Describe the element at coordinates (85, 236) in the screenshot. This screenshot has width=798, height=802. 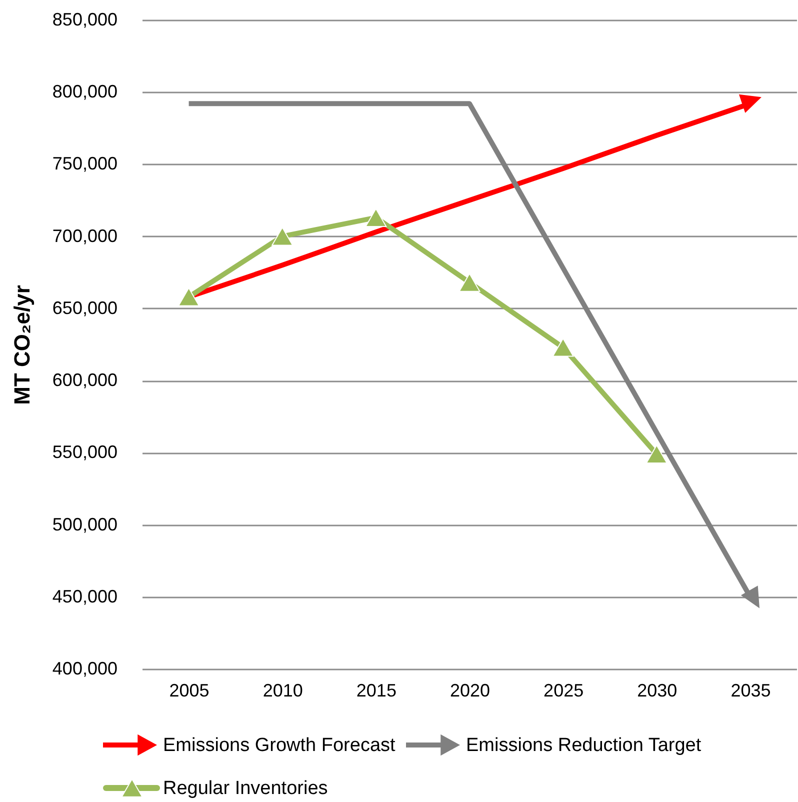
I see `y-tick-label: 700,000` at that location.